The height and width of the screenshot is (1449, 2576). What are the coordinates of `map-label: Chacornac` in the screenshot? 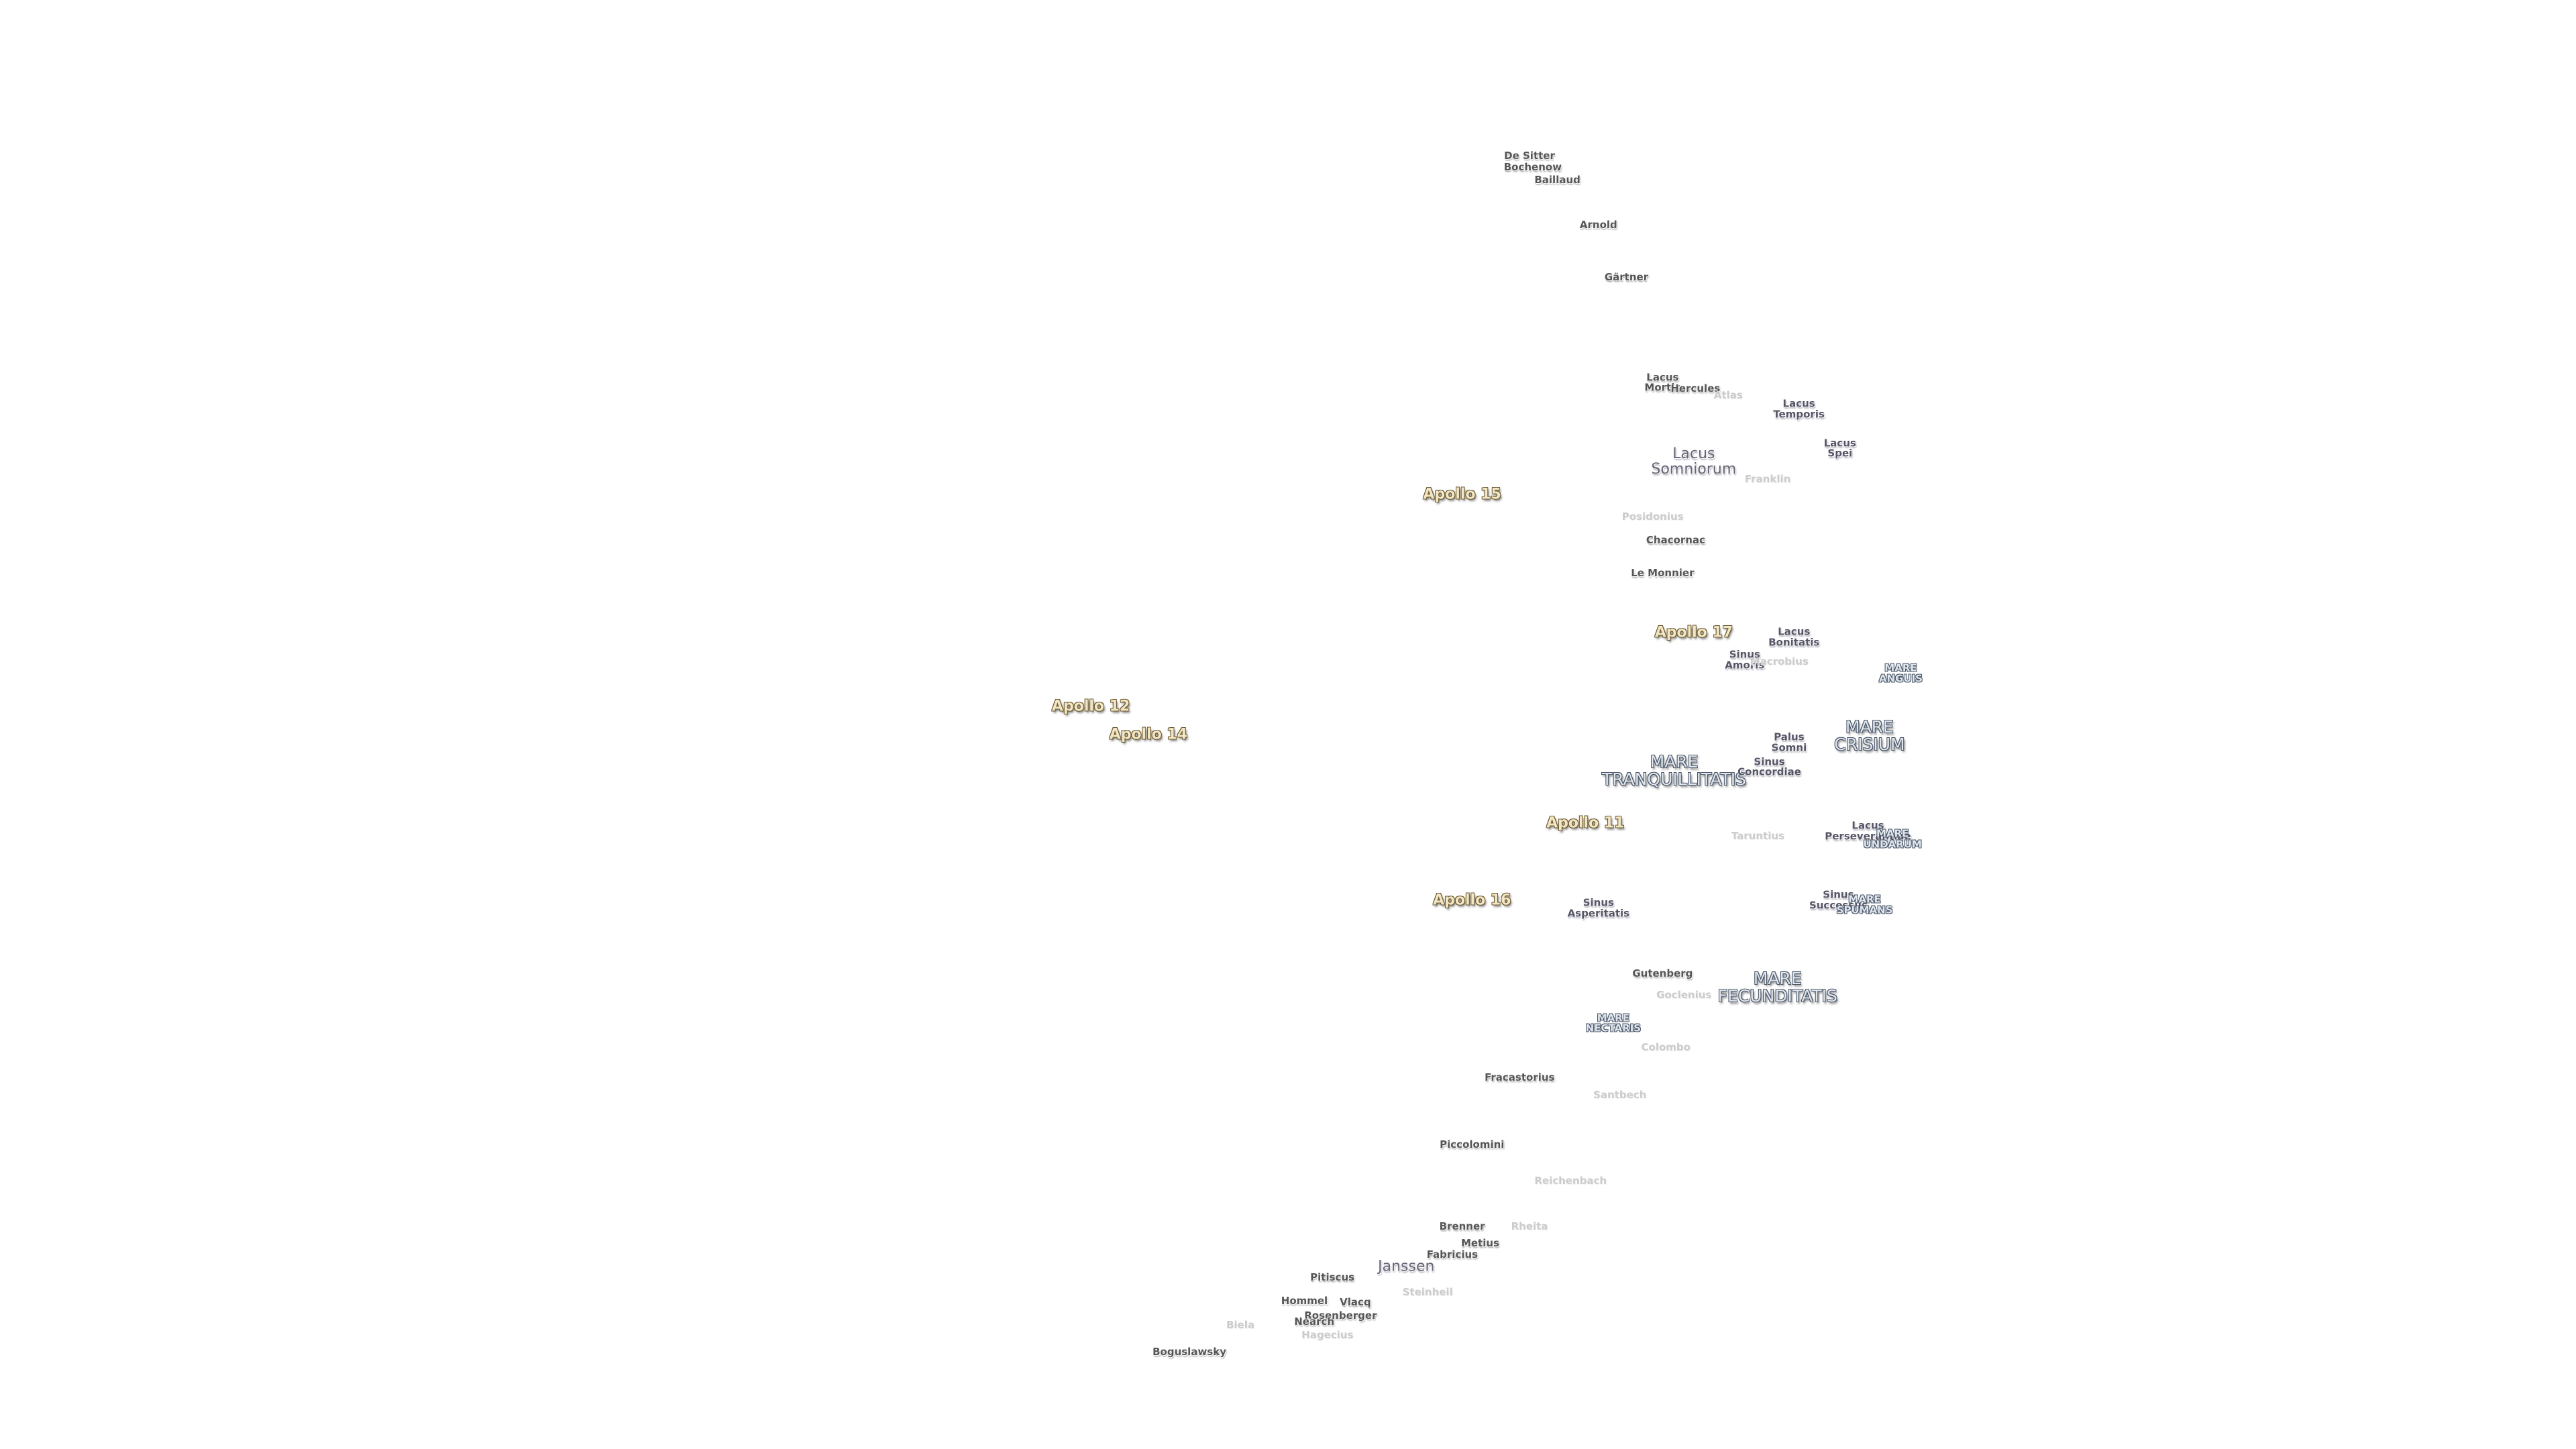 It's located at (1675, 540).